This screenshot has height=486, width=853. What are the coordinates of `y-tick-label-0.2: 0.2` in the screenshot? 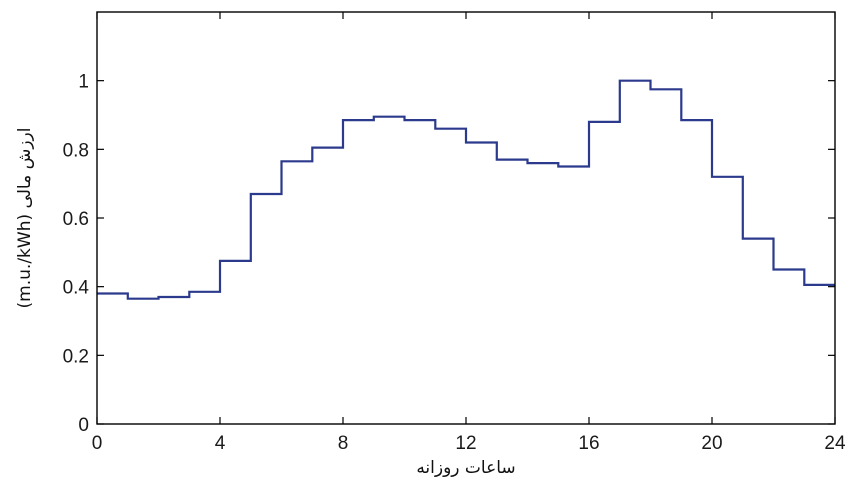 It's located at (76, 356).